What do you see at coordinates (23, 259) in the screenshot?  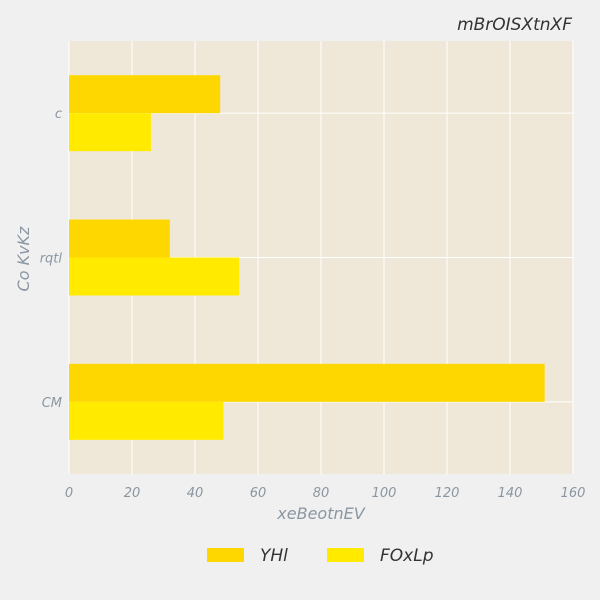 I see `y-axis-label: Co KvKz` at bounding box center [23, 259].